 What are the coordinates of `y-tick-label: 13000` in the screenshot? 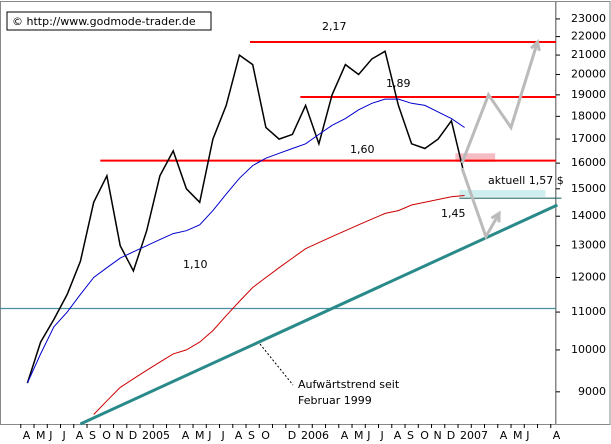 It's located at (588, 245).